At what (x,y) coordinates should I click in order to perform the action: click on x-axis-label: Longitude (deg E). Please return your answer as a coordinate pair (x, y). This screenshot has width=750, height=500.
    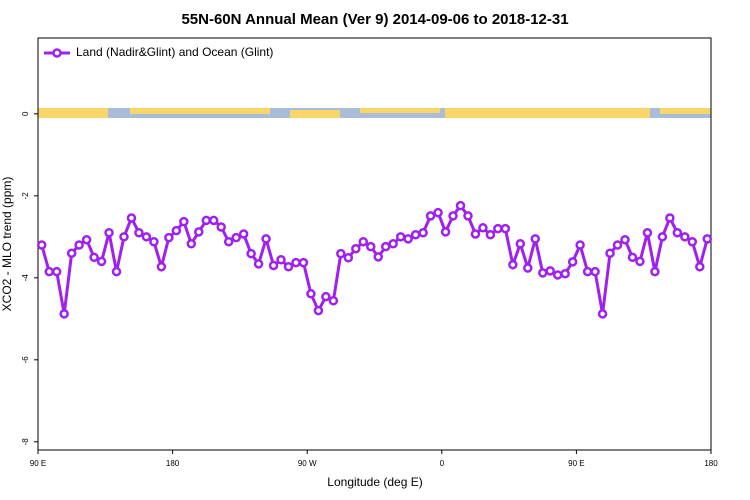
    Looking at the image, I should click on (374, 482).